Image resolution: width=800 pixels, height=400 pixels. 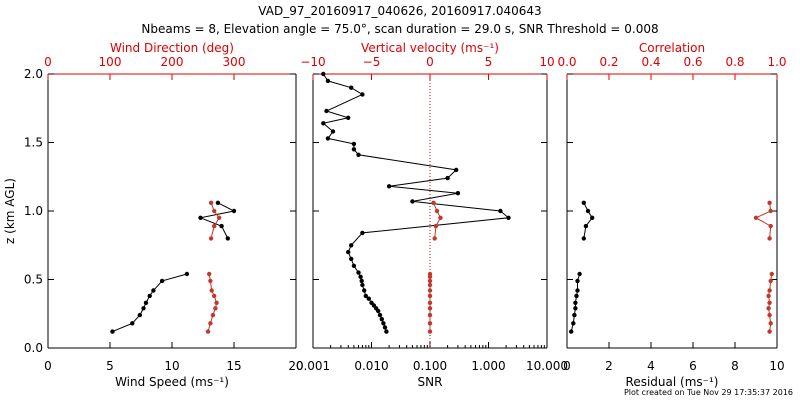 I want to click on x-axis-label: SNR, so click(x=430, y=382).